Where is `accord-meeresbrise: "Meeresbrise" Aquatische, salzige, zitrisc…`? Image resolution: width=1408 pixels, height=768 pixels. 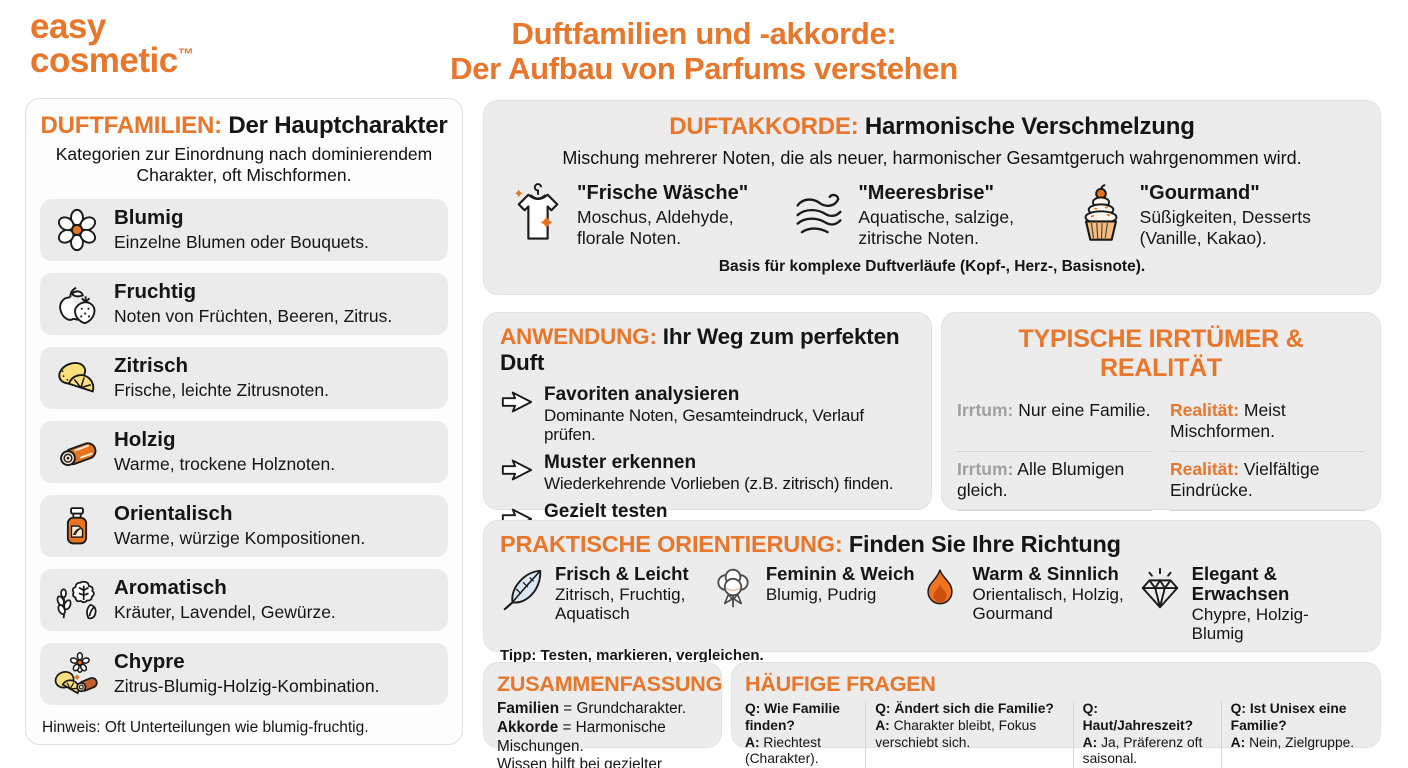
accord-meeresbrise: "Meeresbrise" Aquatische, salzige, zitrisc… is located at coordinates (931, 216).